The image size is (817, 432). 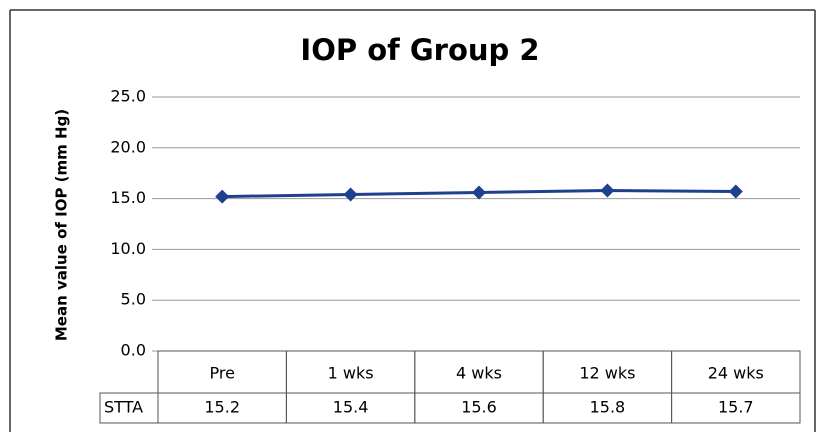 What do you see at coordinates (607, 373) in the screenshot?
I see `x-tick-label: 12 wks` at bounding box center [607, 373].